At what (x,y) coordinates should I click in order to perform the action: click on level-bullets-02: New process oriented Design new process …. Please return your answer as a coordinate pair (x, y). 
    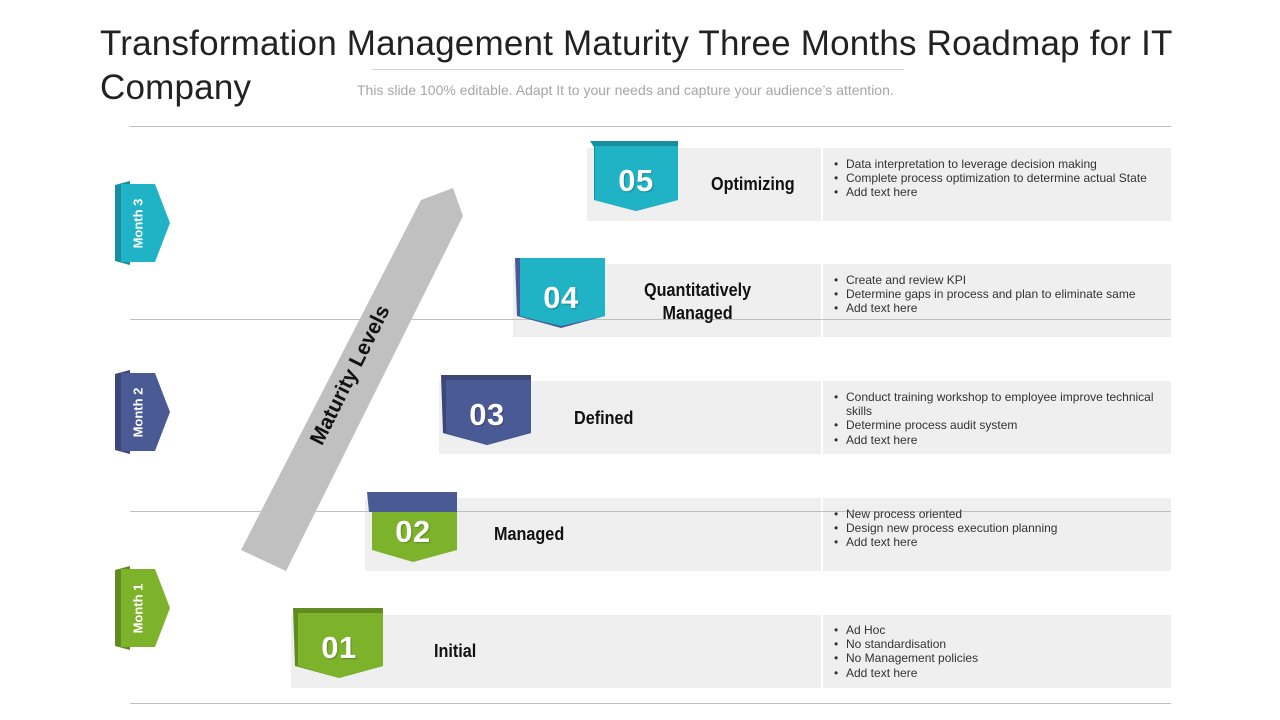
    Looking at the image, I should click on (999, 528).